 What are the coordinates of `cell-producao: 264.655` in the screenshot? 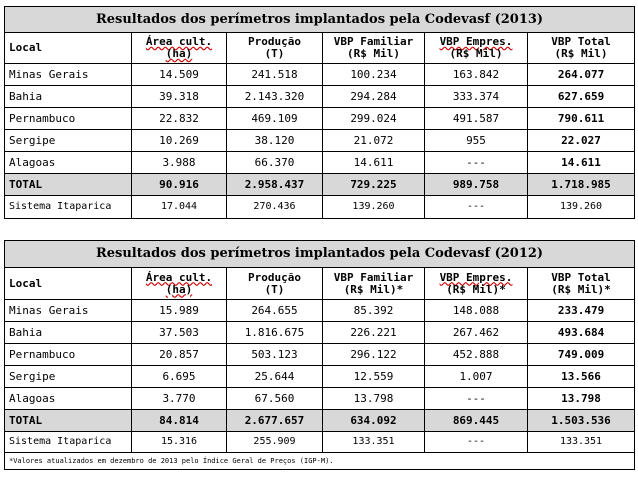 It's located at (274, 310).